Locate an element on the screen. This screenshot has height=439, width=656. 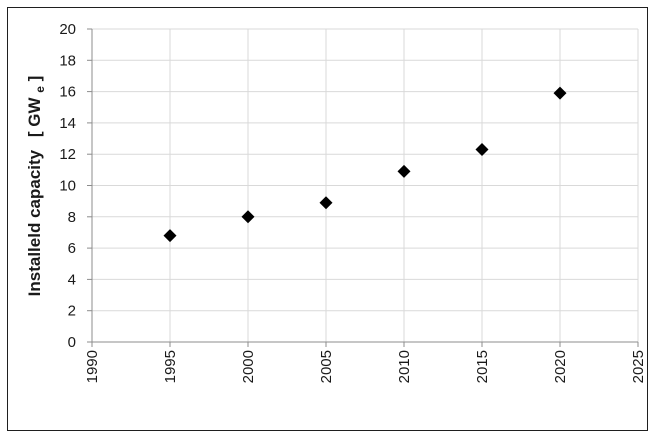
data-point-2000 is located at coordinates (248, 217).